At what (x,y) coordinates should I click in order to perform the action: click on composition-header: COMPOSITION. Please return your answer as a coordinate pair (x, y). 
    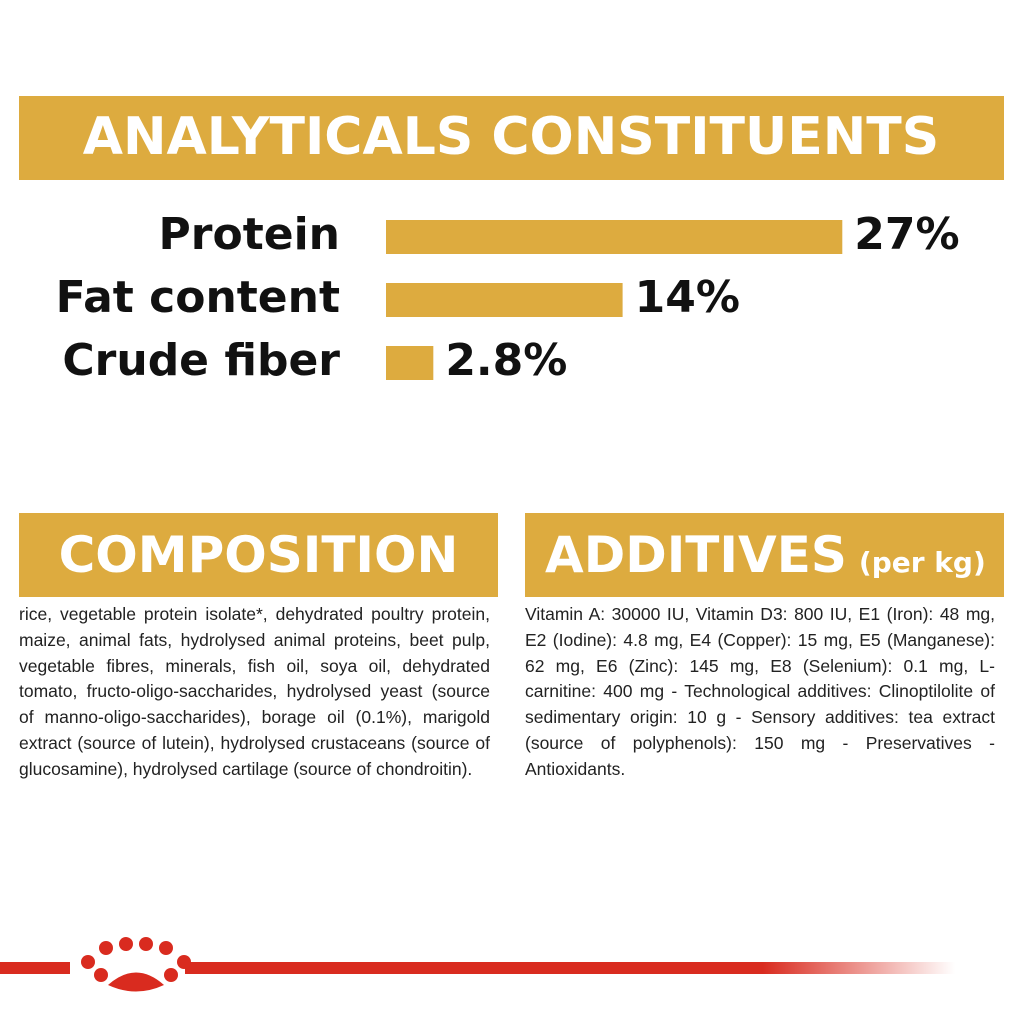
    Looking at the image, I should click on (258, 555).